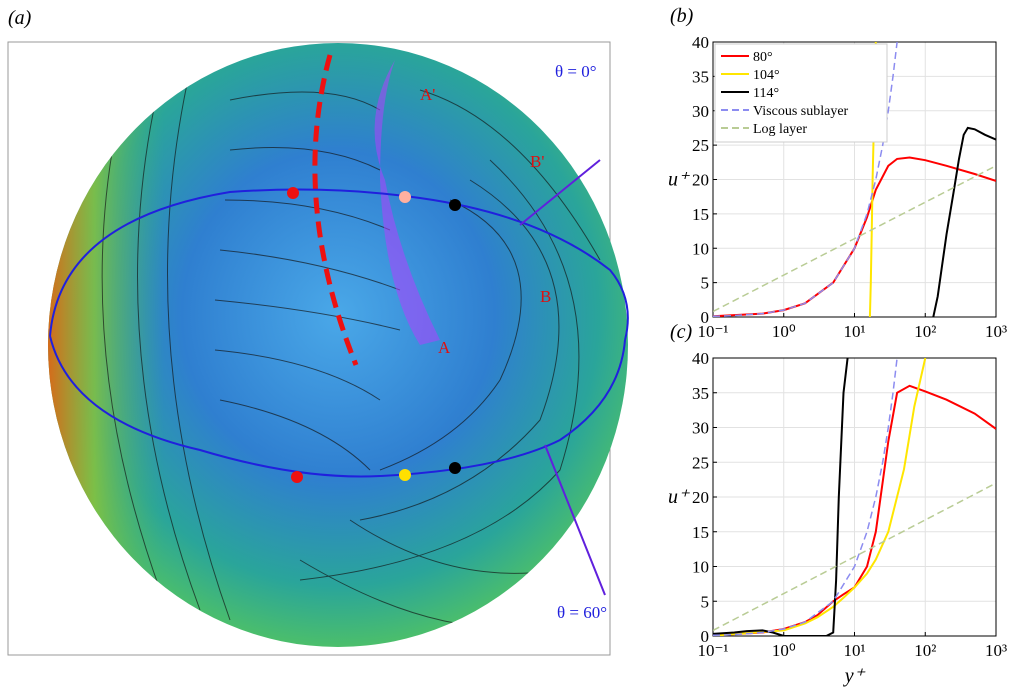  What do you see at coordinates (427, 94) in the screenshot?
I see `annotation: A'` at bounding box center [427, 94].